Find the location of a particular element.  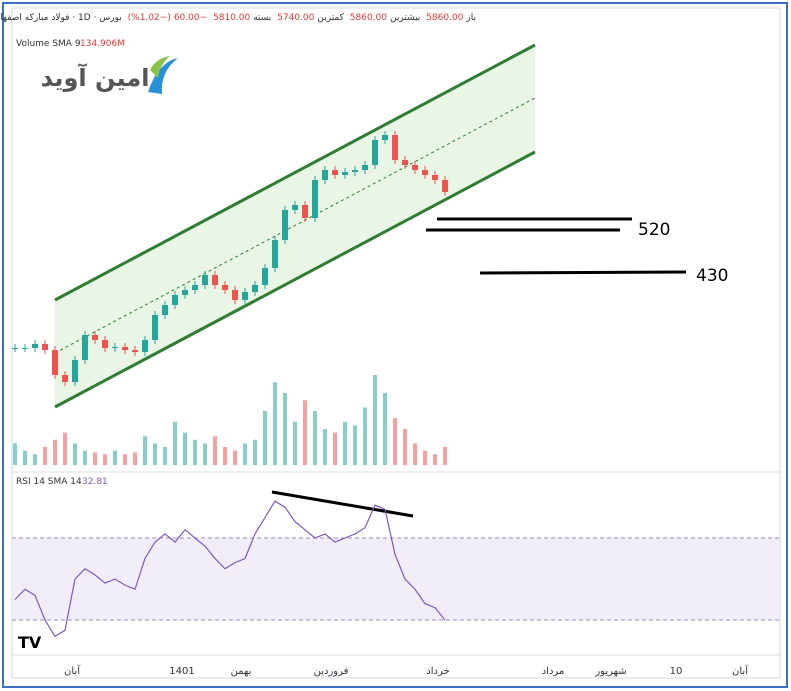

x-tick-label: فروردین is located at coordinates (331, 671).